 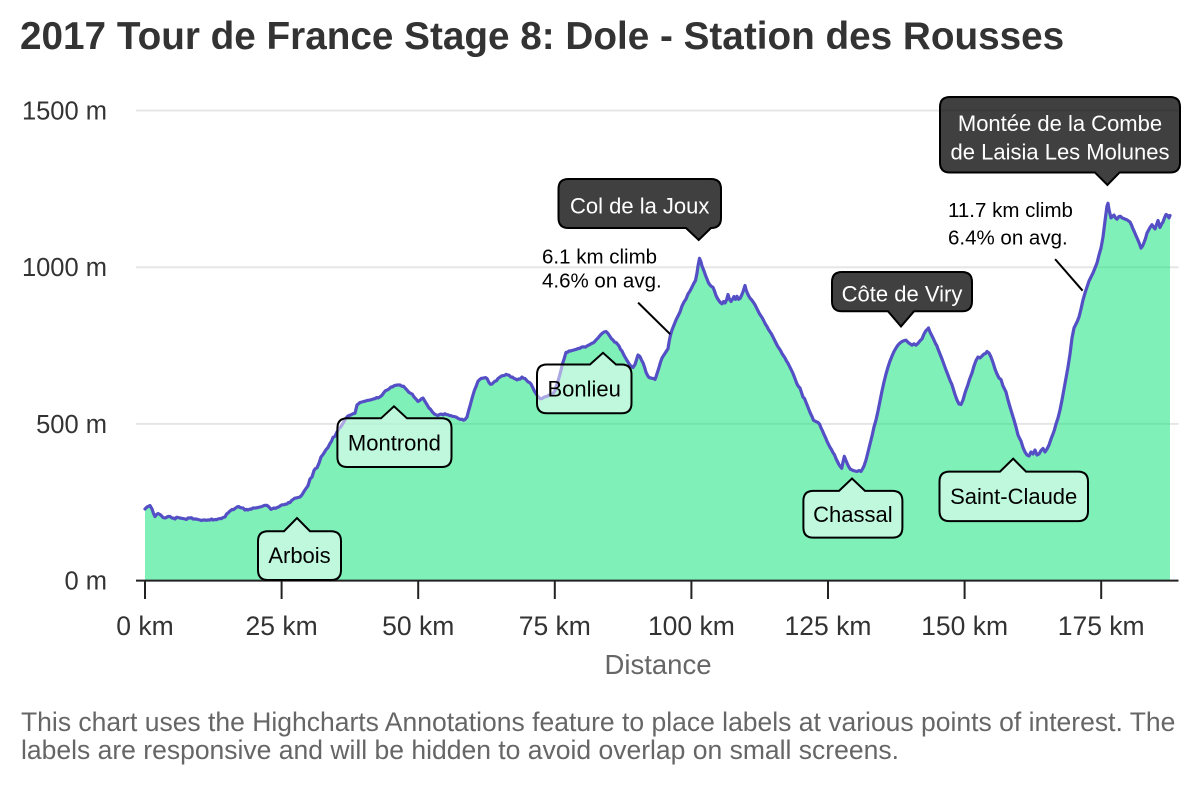 What do you see at coordinates (418, 626) in the screenshot?
I see `svg-text: 50 km` at bounding box center [418, 626].